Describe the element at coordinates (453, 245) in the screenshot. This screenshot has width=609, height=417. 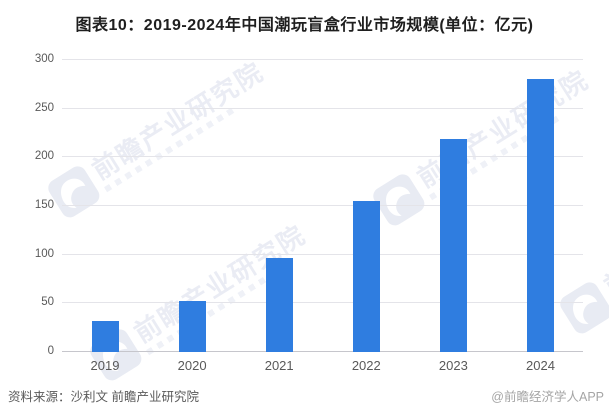
I see `bar-2023` at that location.